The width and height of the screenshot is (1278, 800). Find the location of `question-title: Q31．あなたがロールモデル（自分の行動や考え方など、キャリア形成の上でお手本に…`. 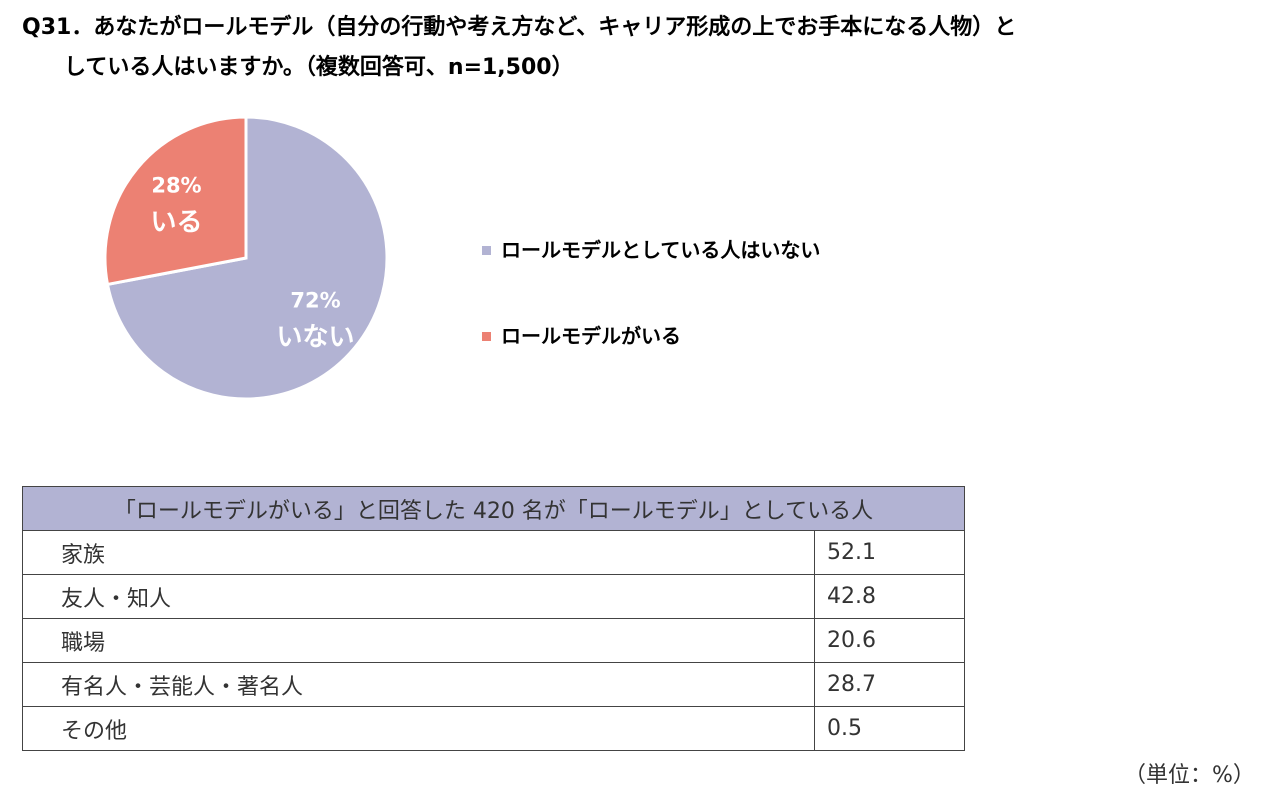

question-title: Q31．あなたがロールモデル（自分の行動や考え方など、キャリア形成の上でお手本に… is located at coordinates (637, 48).